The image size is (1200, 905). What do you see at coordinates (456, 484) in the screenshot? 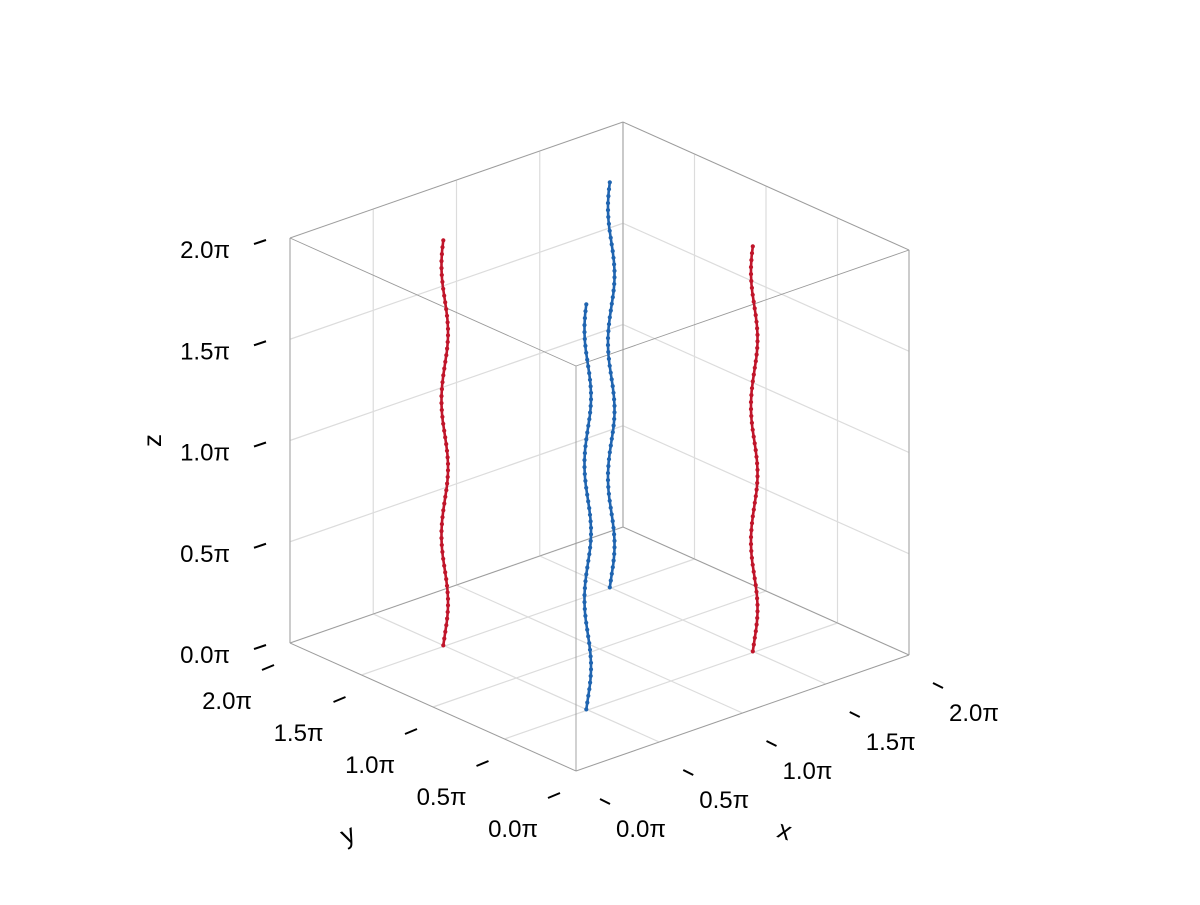
I see `grid-line-backwall-z` at bounding box center [456, 484].